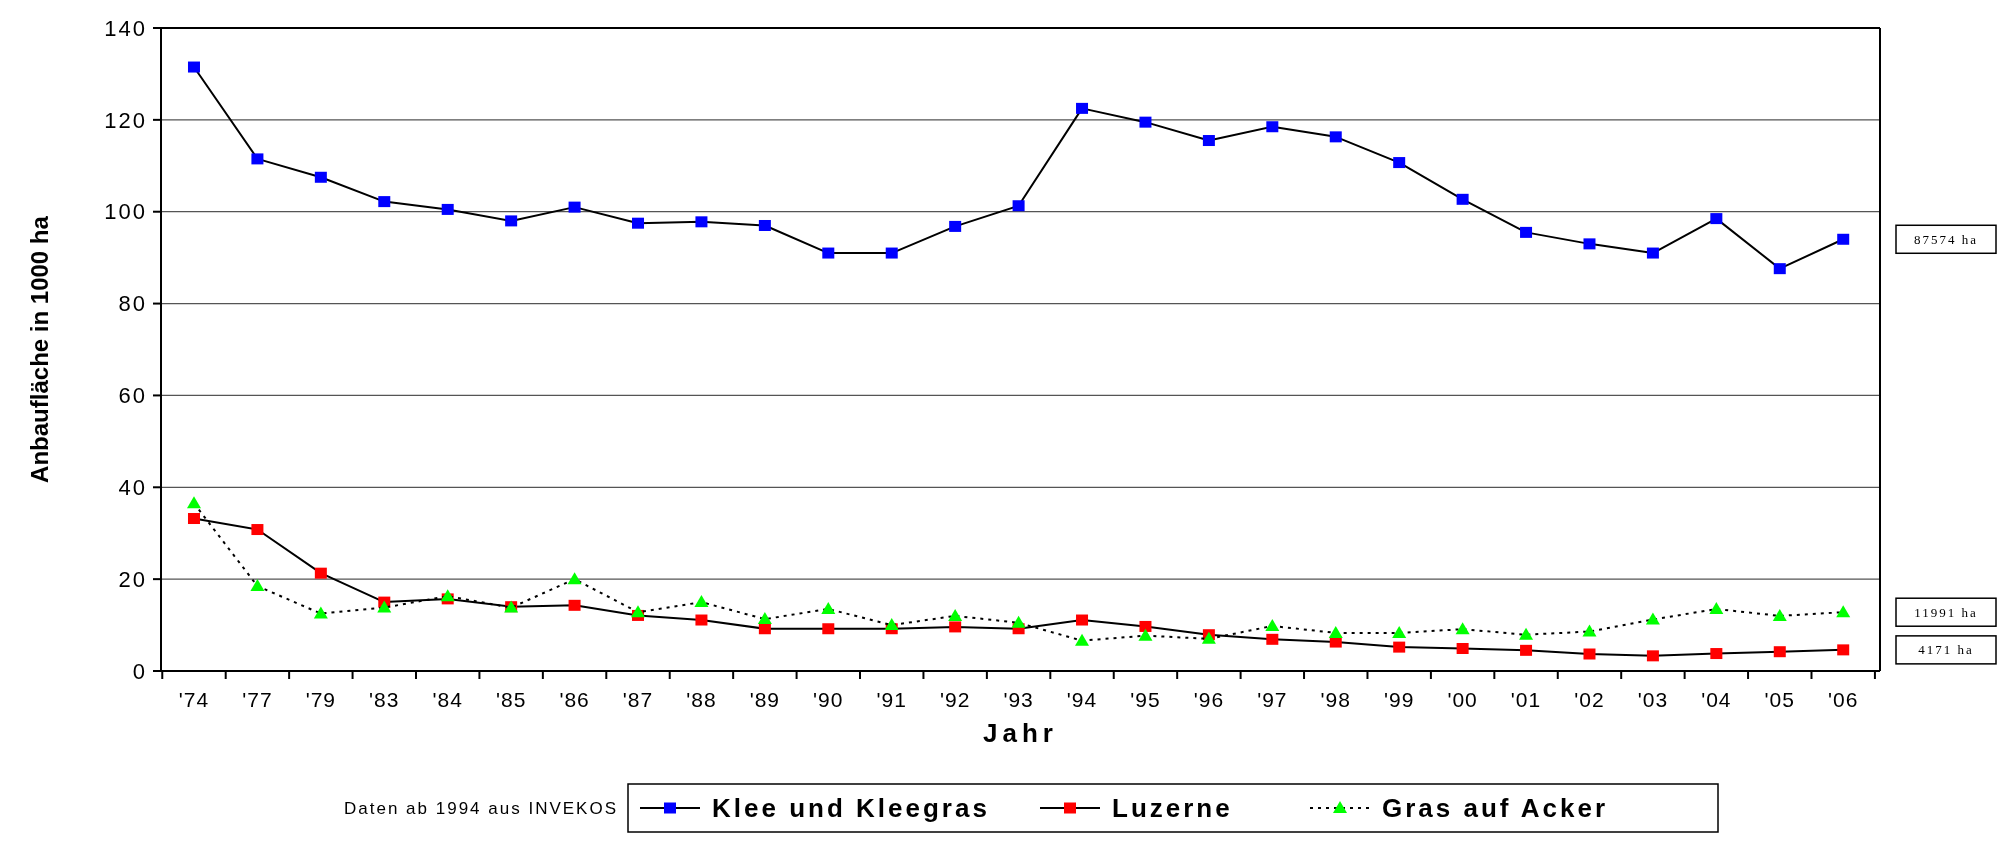 This screenshot has width=2004, height=855. Describe the element at coordinates (1145, 699) in the screenshot. I see `x-tick-label: '95` at that location.